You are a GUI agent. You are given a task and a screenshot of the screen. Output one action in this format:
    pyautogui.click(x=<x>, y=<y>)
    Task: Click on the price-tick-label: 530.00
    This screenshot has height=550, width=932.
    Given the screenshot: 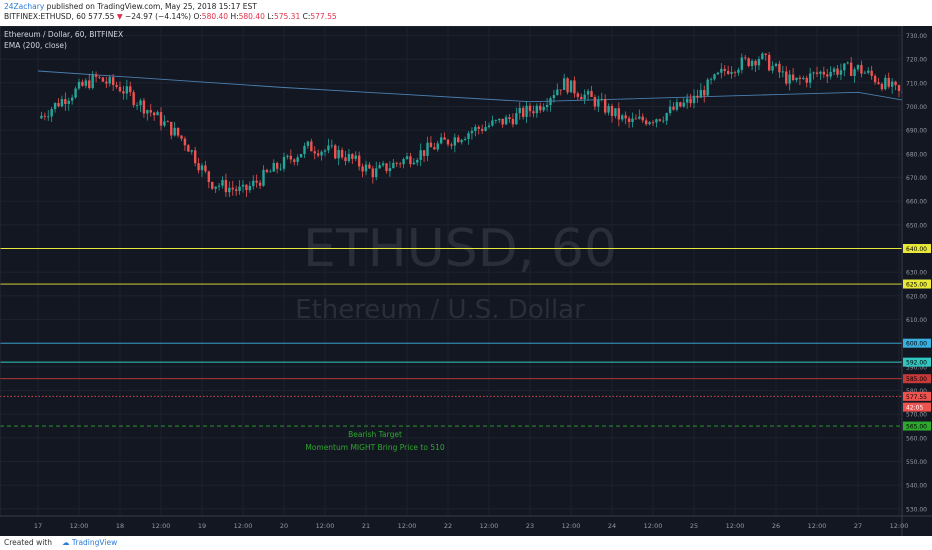 What is the action you would take?
    pyautogui.click(x=916, y=509)
    